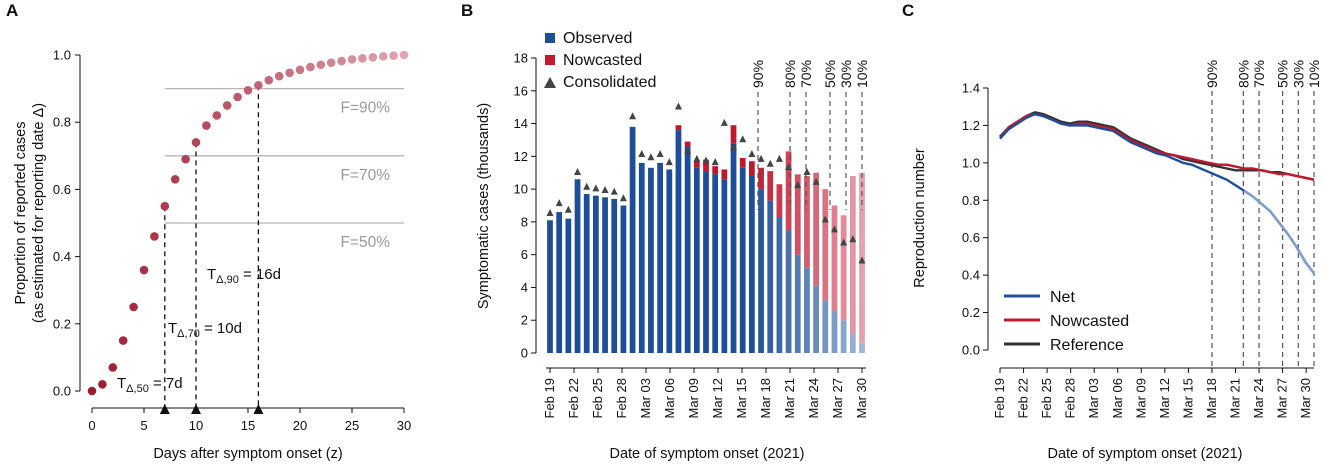 This screenshot has width=1325, height=466. I want to click on x-tick-label: Mar 12, so click(717, 398).